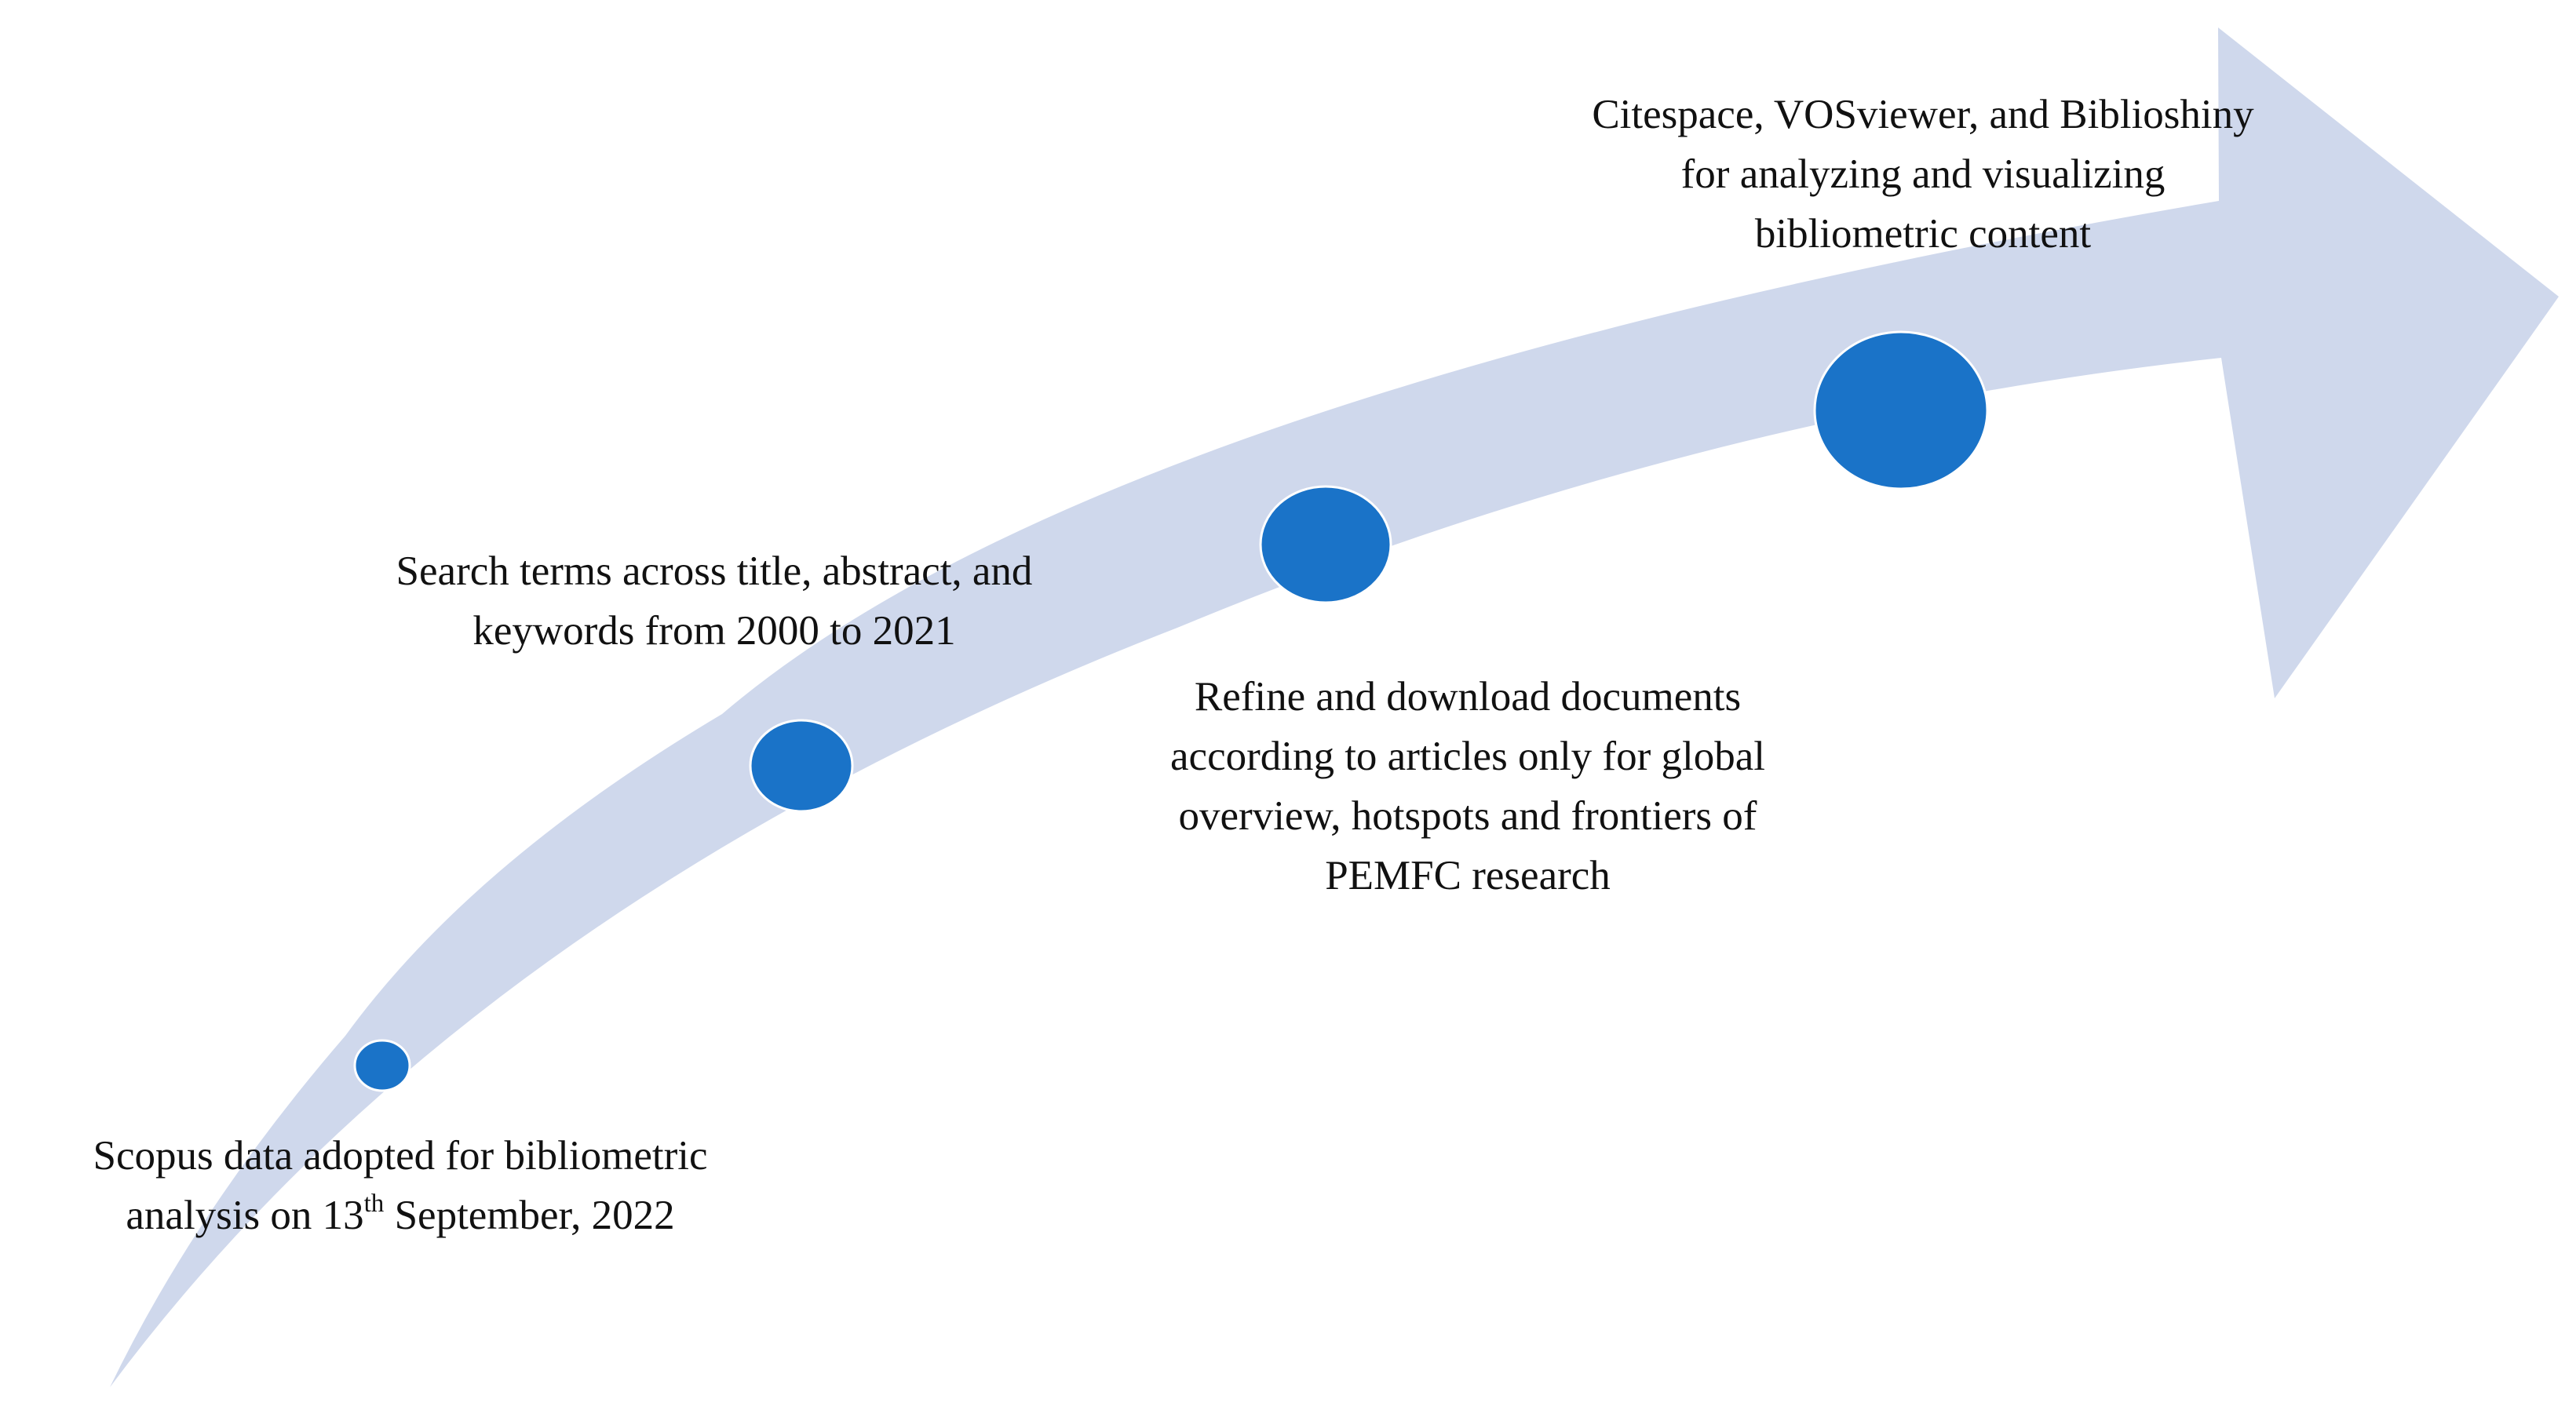 The height and width of the screenshot is (1421, 2576). Describe the element at coordinates (1923, 234) in the screenshot. I see `step-4-line-3: bibliometric content` at that location.